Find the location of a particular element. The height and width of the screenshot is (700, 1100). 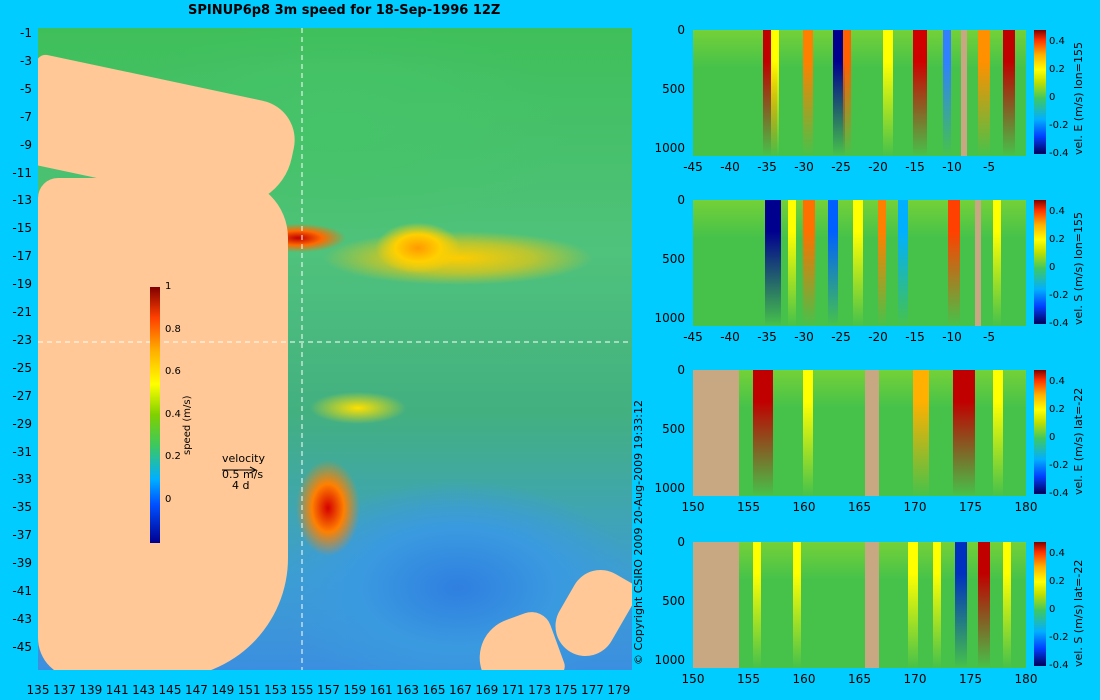

map-y-tick: -29 is located at coordinates (22, 423).